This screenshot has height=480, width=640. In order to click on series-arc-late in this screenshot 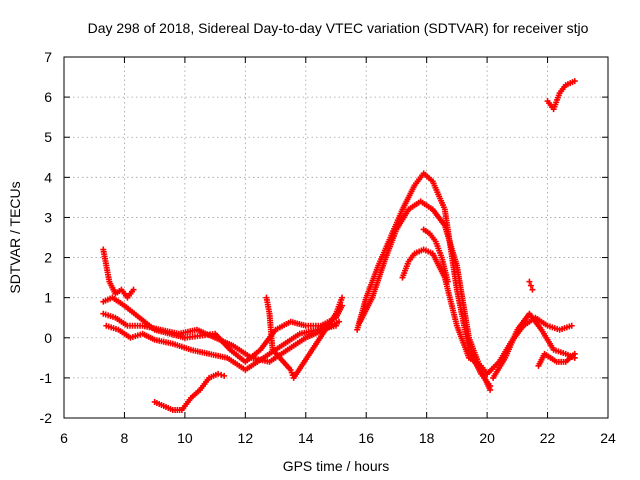, I will do `click(561, 95)`.